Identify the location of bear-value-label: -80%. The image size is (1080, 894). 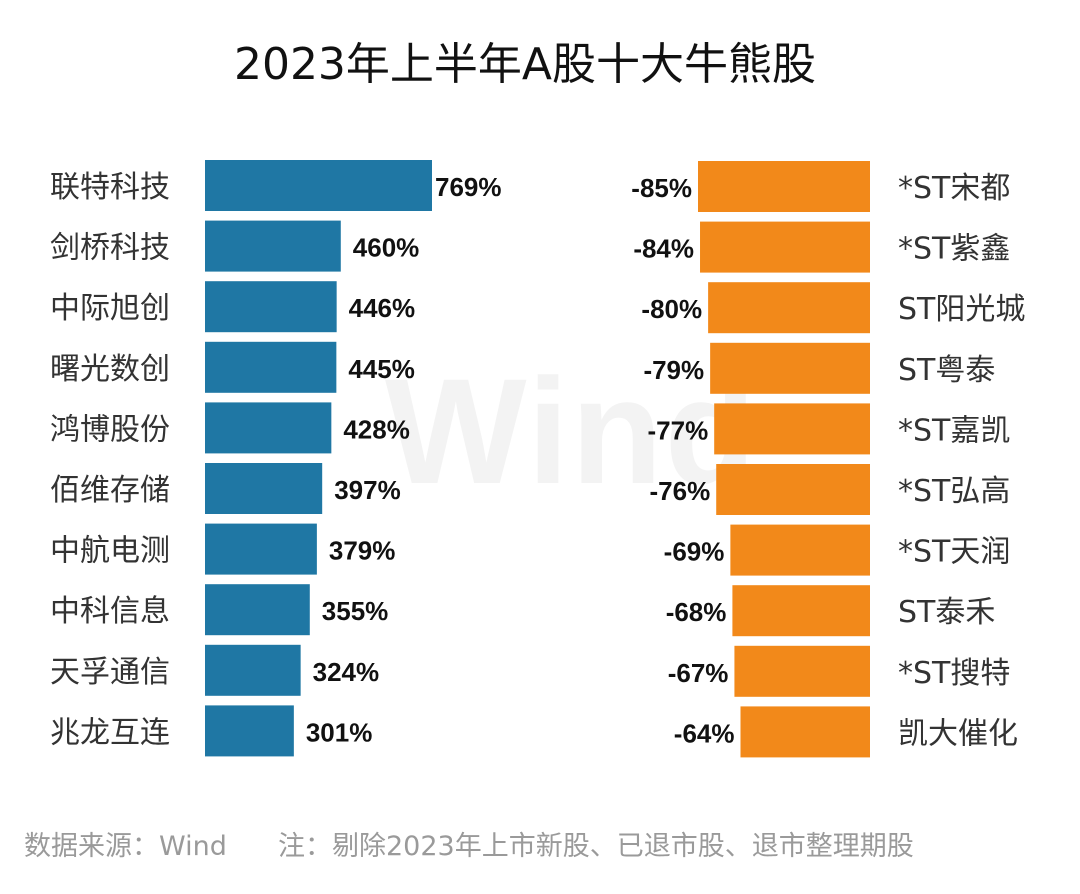
(671, 309).